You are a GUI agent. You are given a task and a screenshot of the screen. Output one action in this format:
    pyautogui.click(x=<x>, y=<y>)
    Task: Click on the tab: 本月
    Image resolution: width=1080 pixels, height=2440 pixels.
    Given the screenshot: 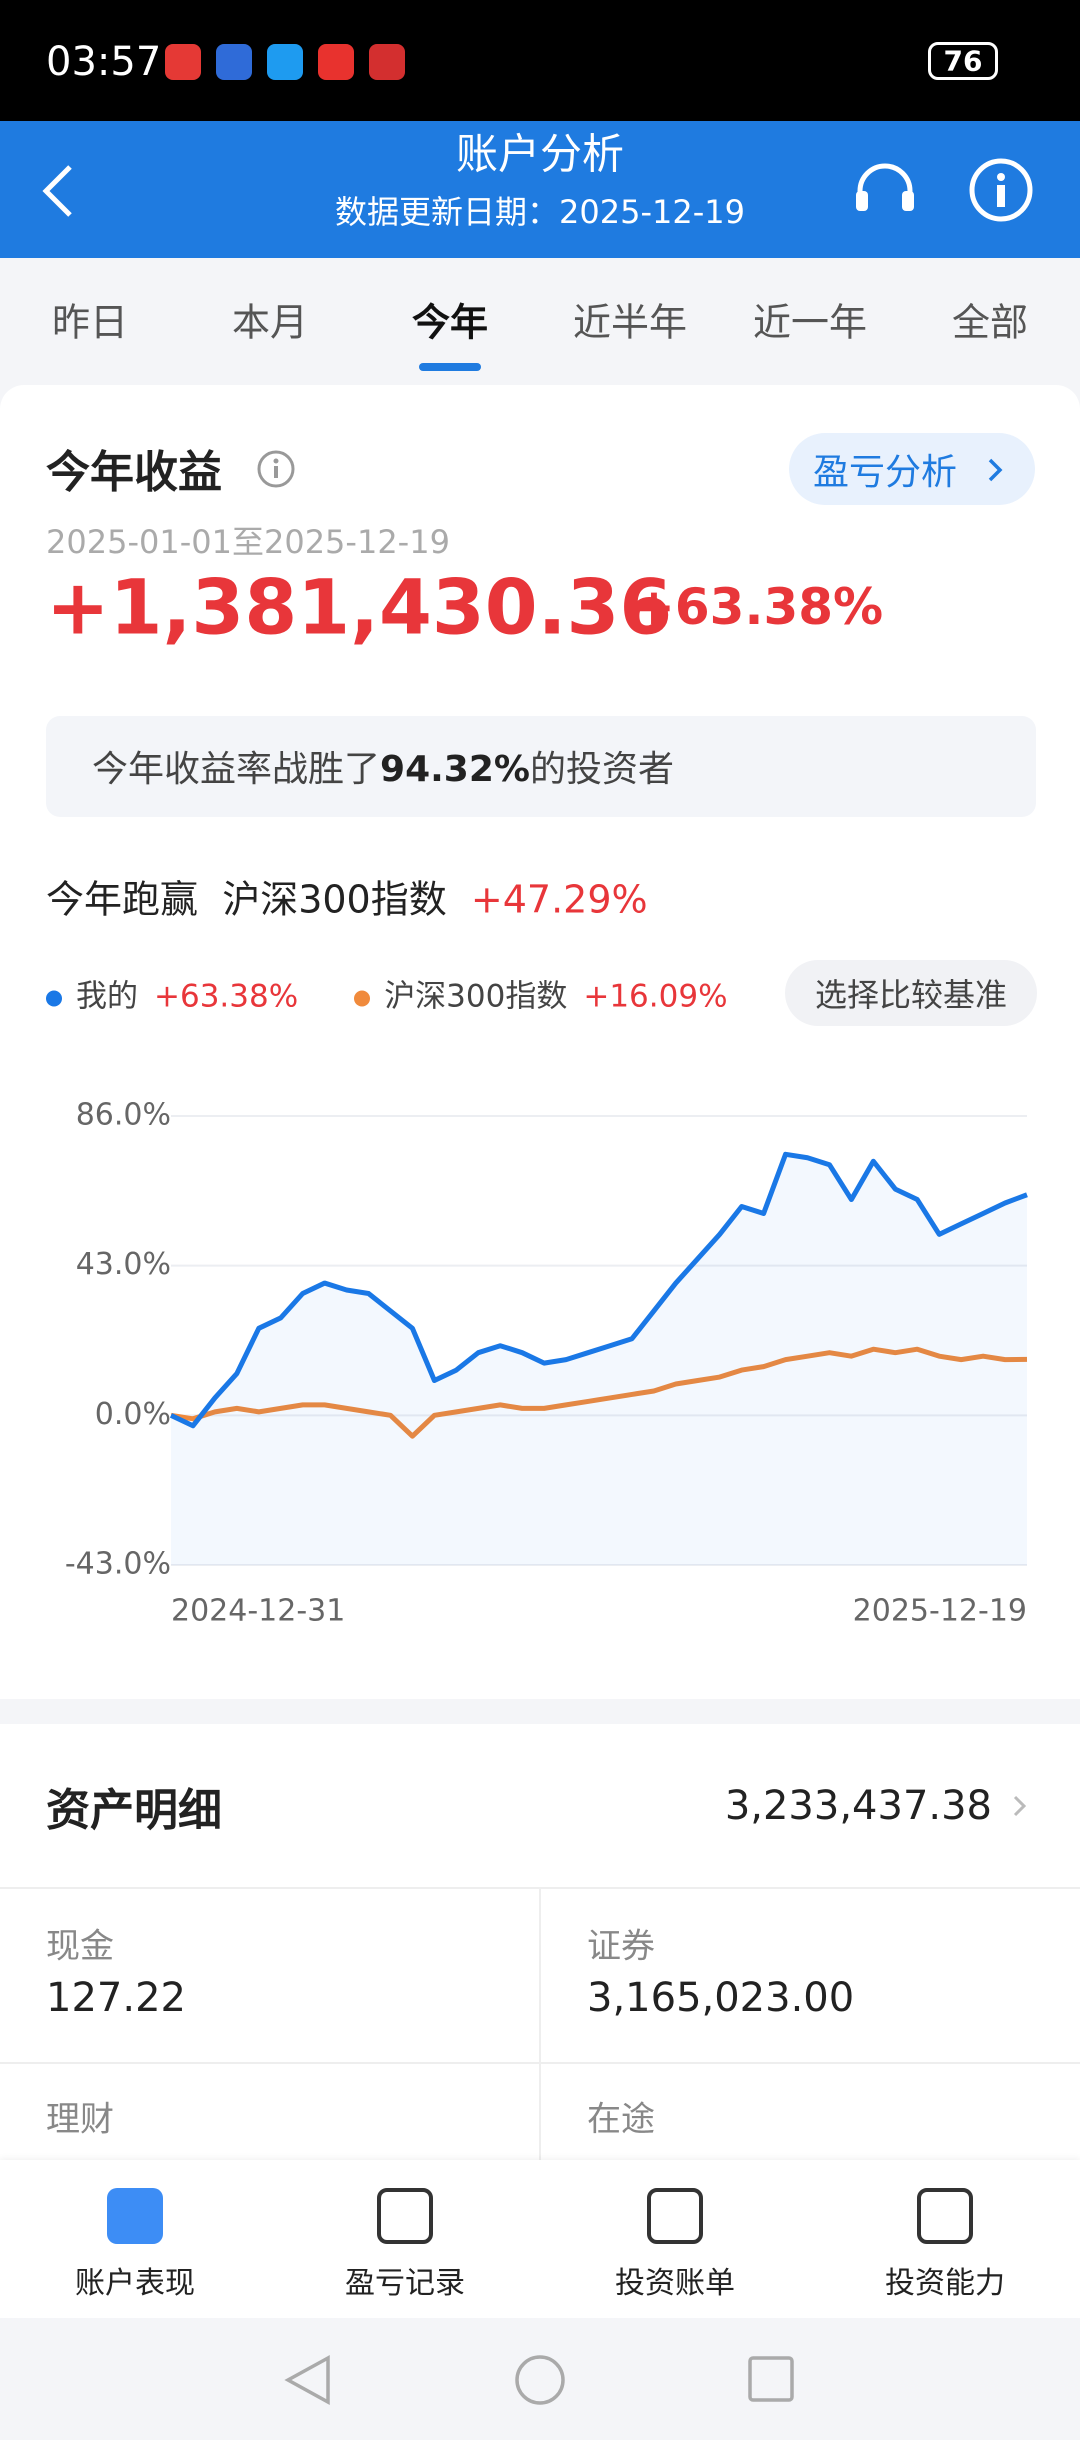 What is the action you would take?
    pyautogui.click(x=270, y=322)
    